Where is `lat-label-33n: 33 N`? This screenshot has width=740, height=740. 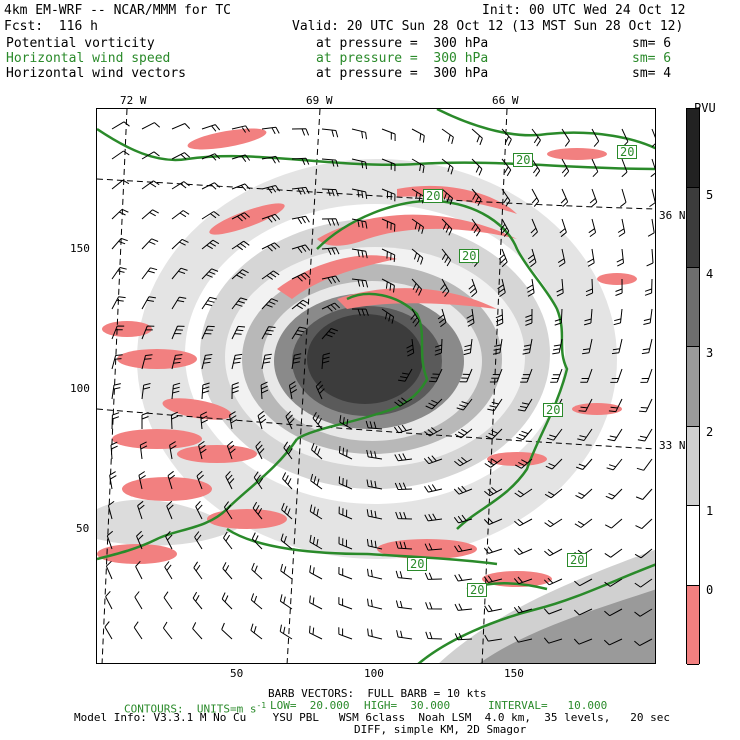 lat-label-33n: 33 N is located at coordinates (672, 445).